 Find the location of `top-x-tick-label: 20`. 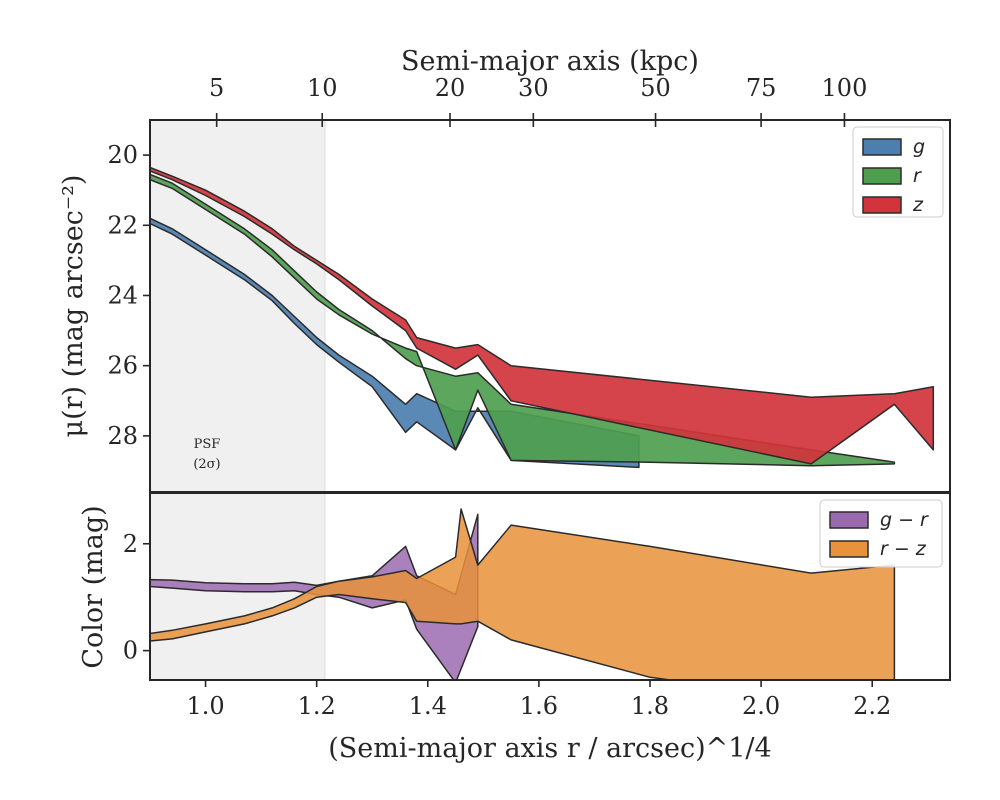

top-x-tick-label: 20 is located at coordinates (450, 88).